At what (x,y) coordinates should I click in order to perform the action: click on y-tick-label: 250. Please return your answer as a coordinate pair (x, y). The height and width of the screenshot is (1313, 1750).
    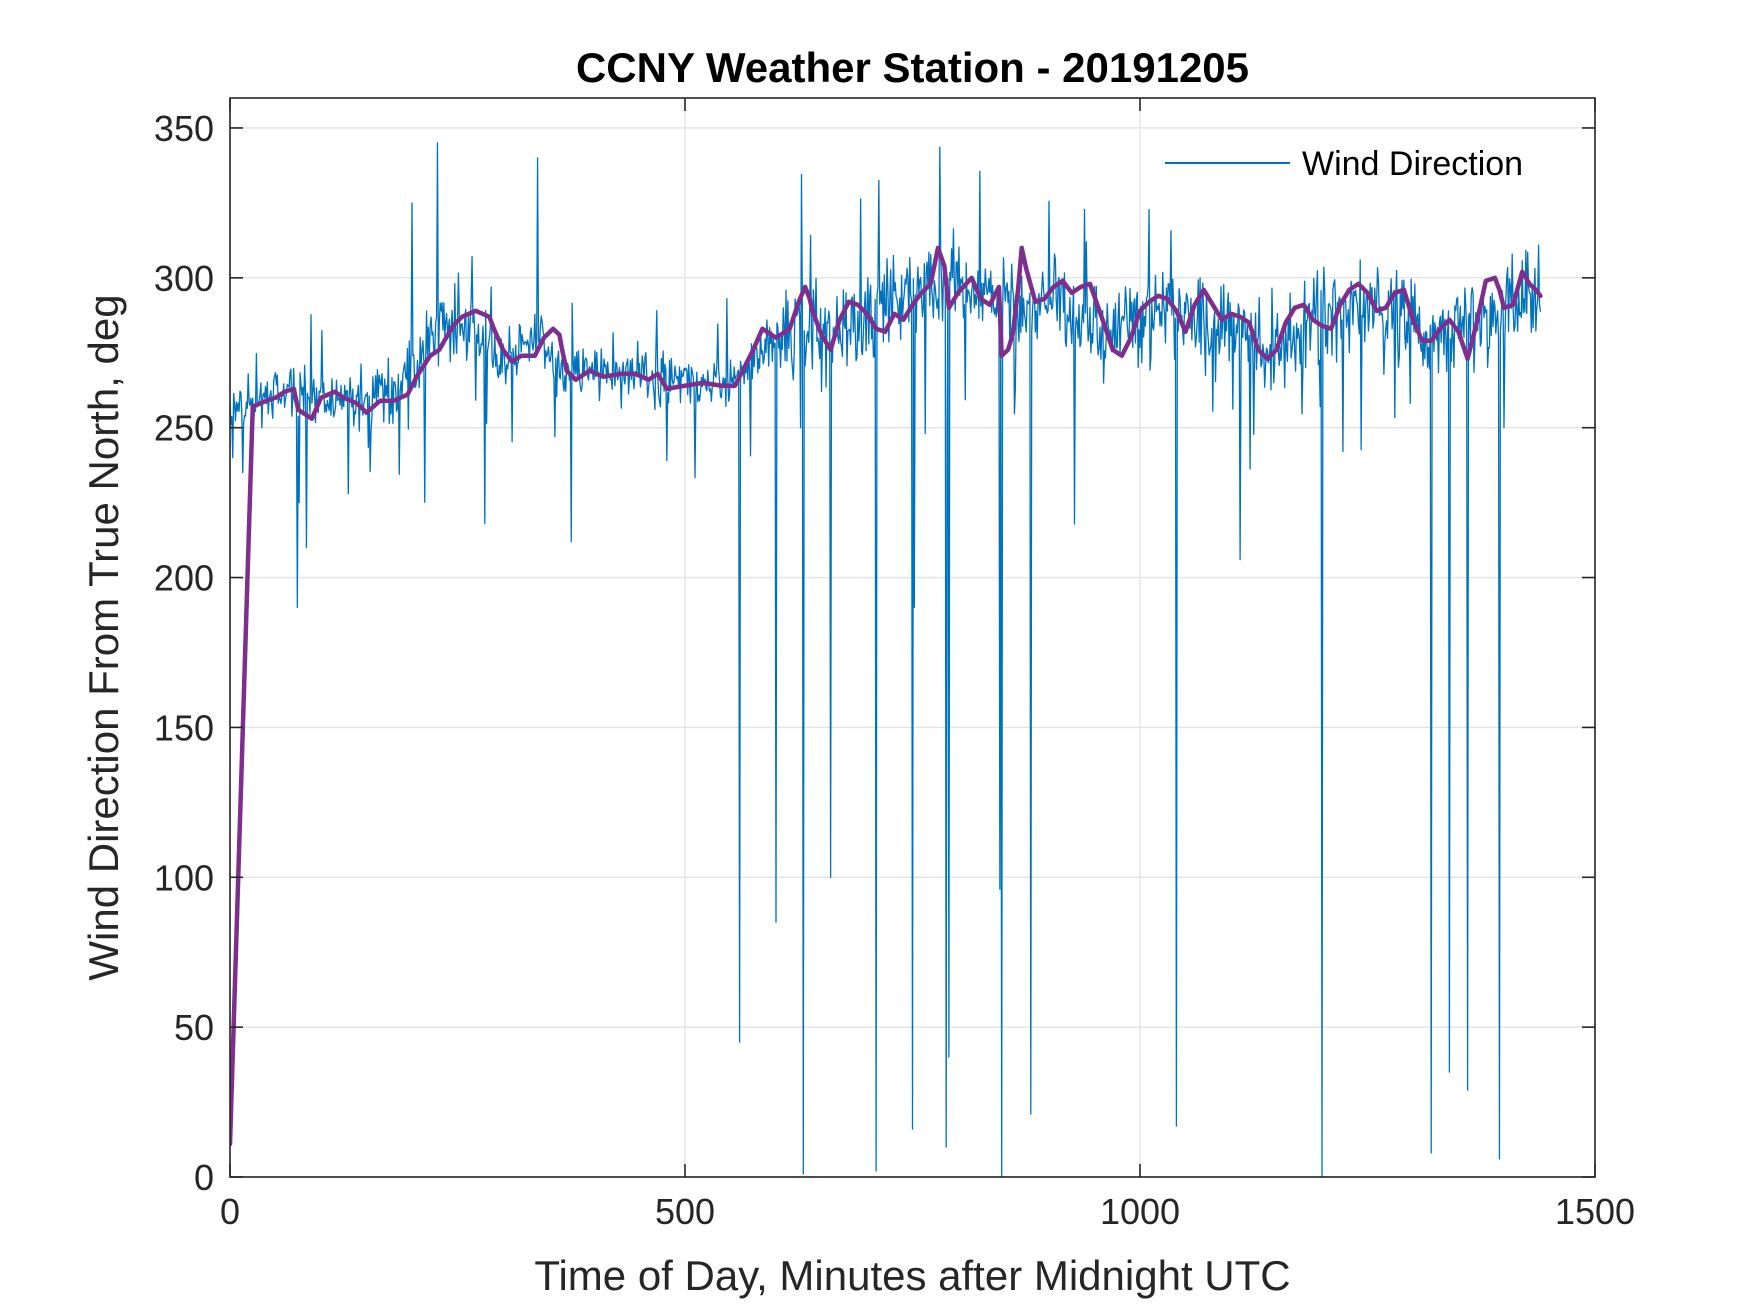
    Looking at the image, I should click on (184, 428).